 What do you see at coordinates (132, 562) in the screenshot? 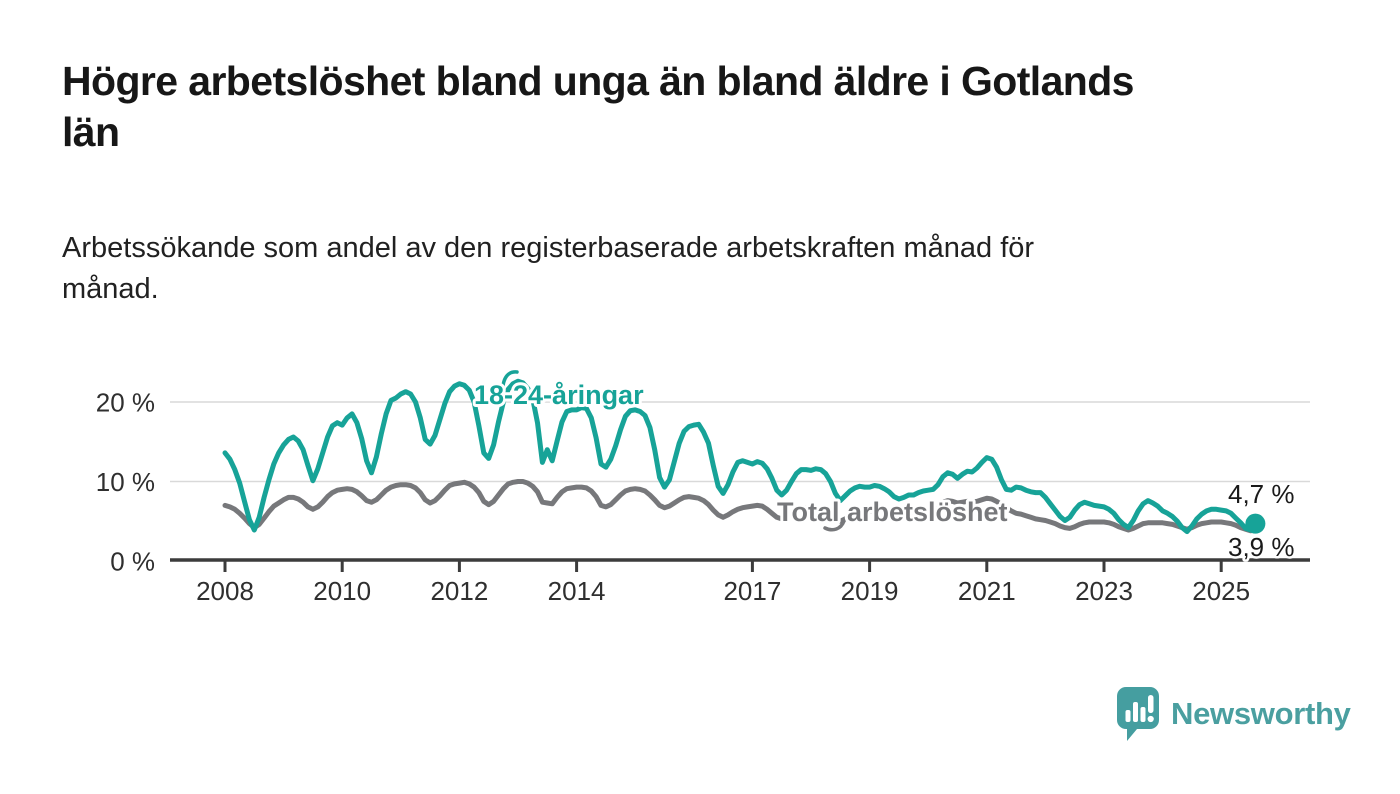
I see `y-tick-label-0: 0 %` at bounding box center [132, 562].